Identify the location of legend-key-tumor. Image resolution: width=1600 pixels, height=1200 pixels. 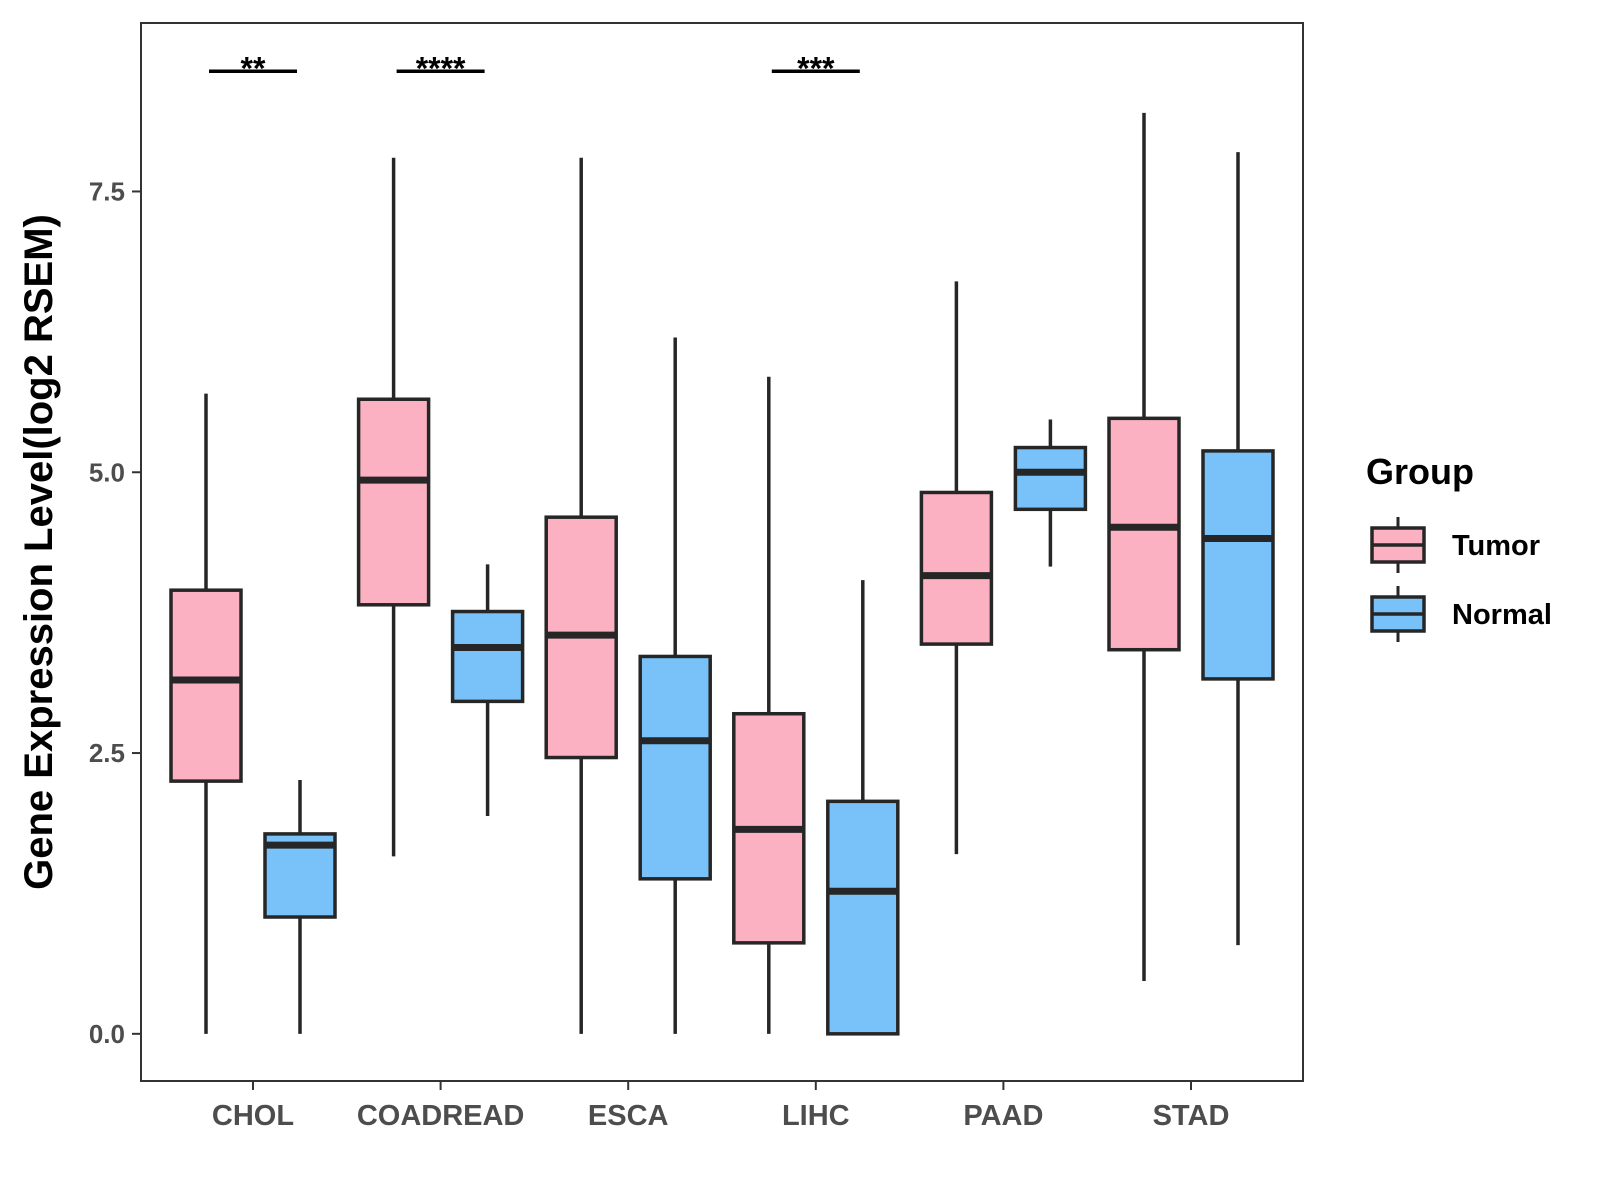
(1398, 545).